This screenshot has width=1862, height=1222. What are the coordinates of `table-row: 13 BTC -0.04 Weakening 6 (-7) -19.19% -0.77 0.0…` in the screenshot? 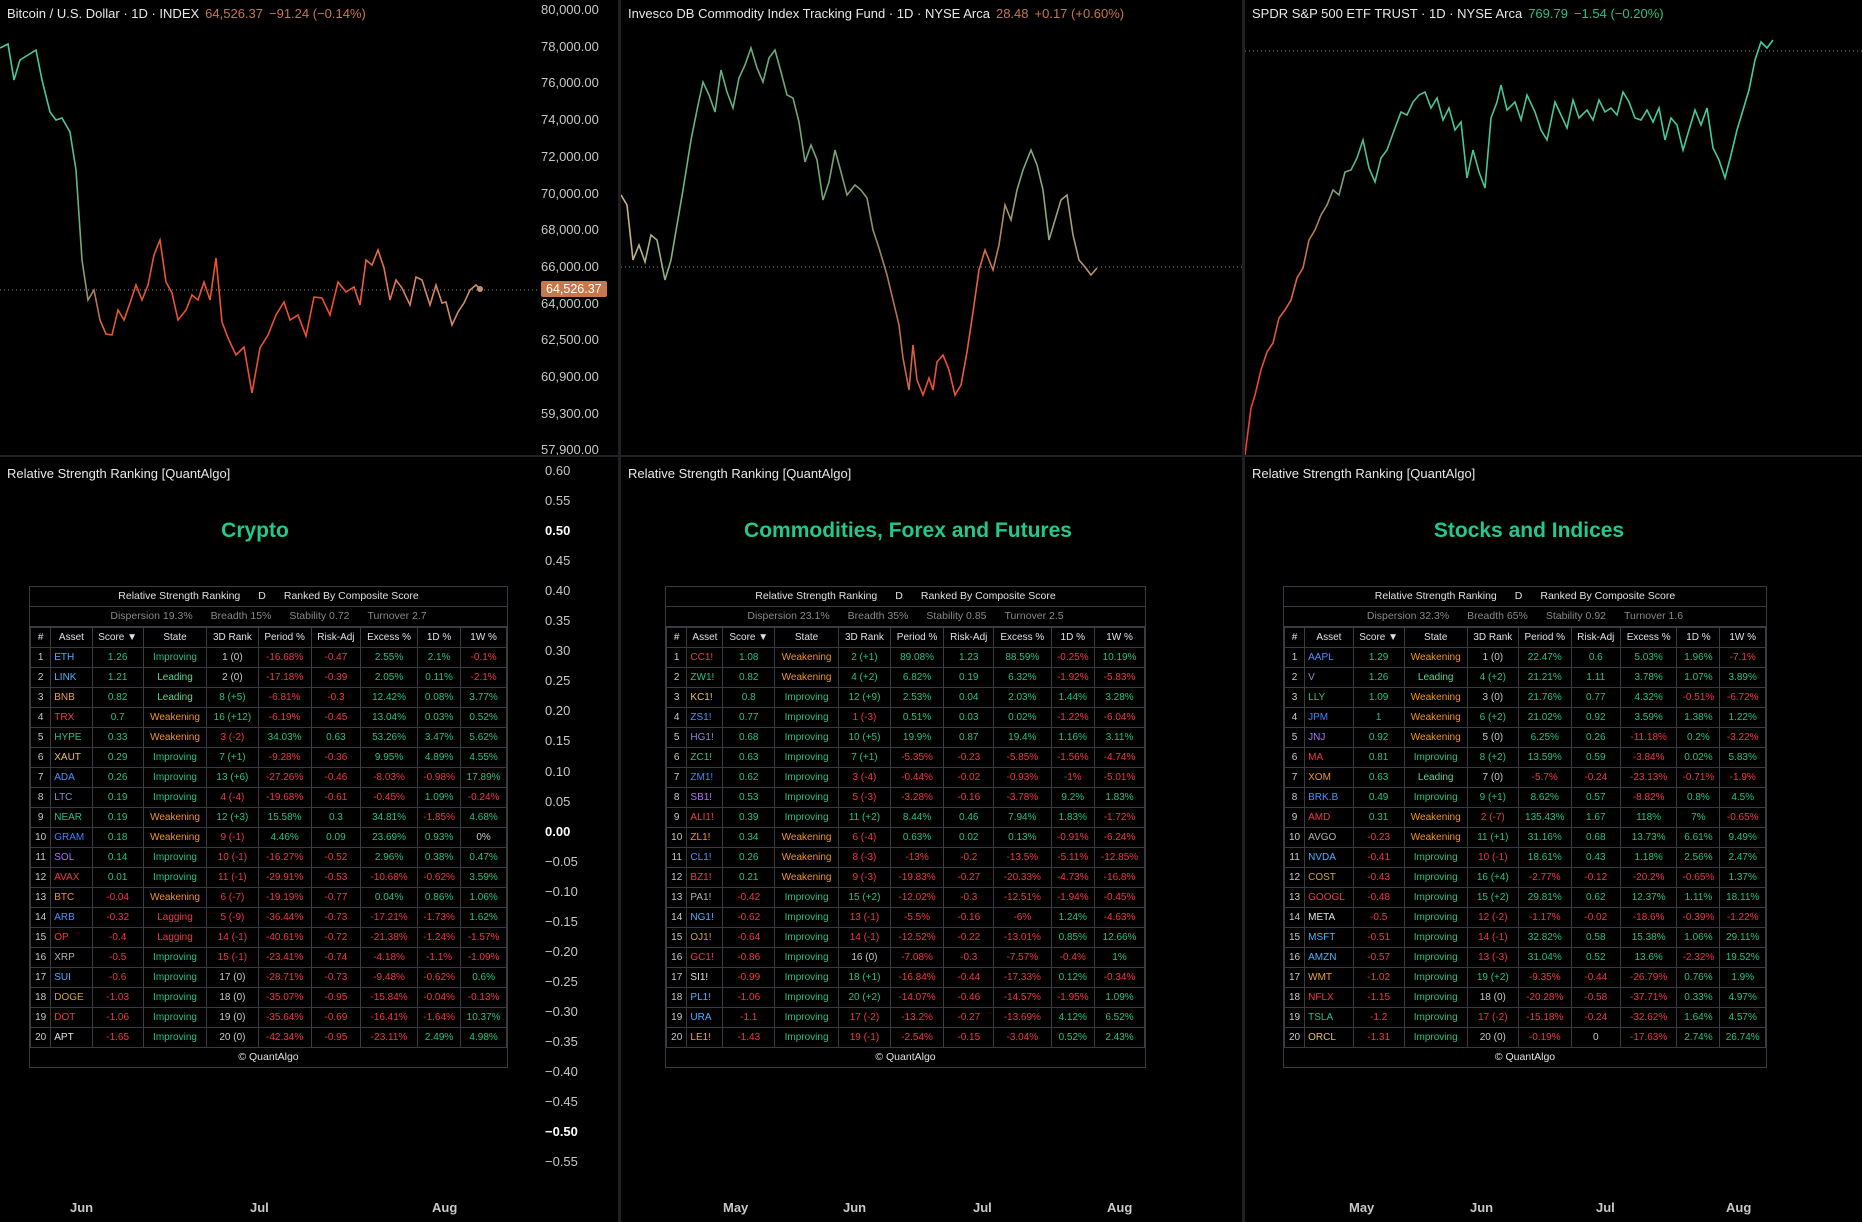 It's located at (268, 897).